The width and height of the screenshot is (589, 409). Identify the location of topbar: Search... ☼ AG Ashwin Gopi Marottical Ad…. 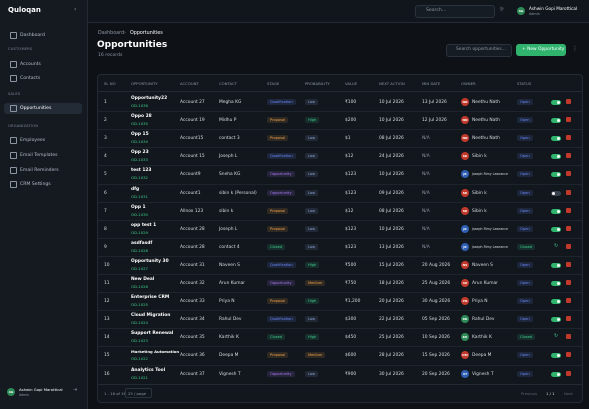
(338, 11).